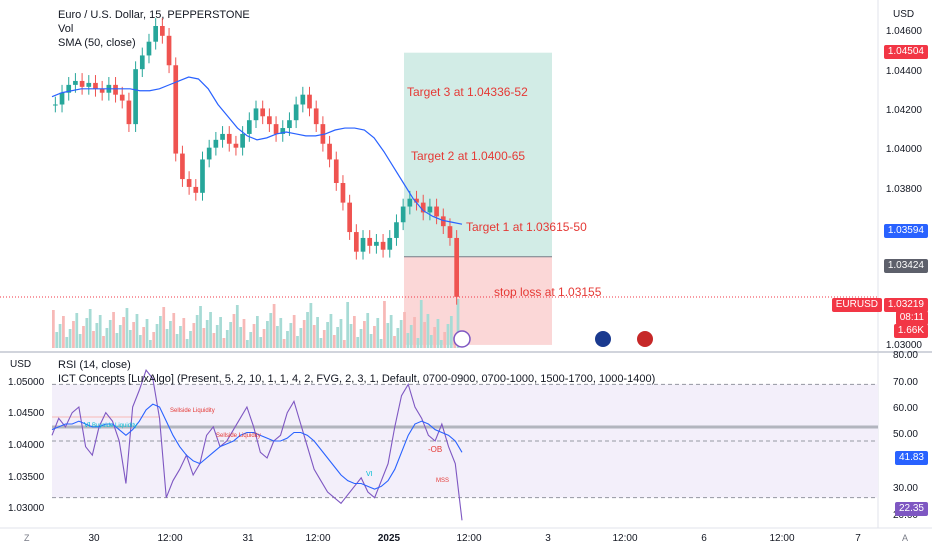 The image size is (932, 550). What do you see at coordinates (369, 474) in the screenshot?
I see `vi-label-right: VI` at bounding box center [369, 474].